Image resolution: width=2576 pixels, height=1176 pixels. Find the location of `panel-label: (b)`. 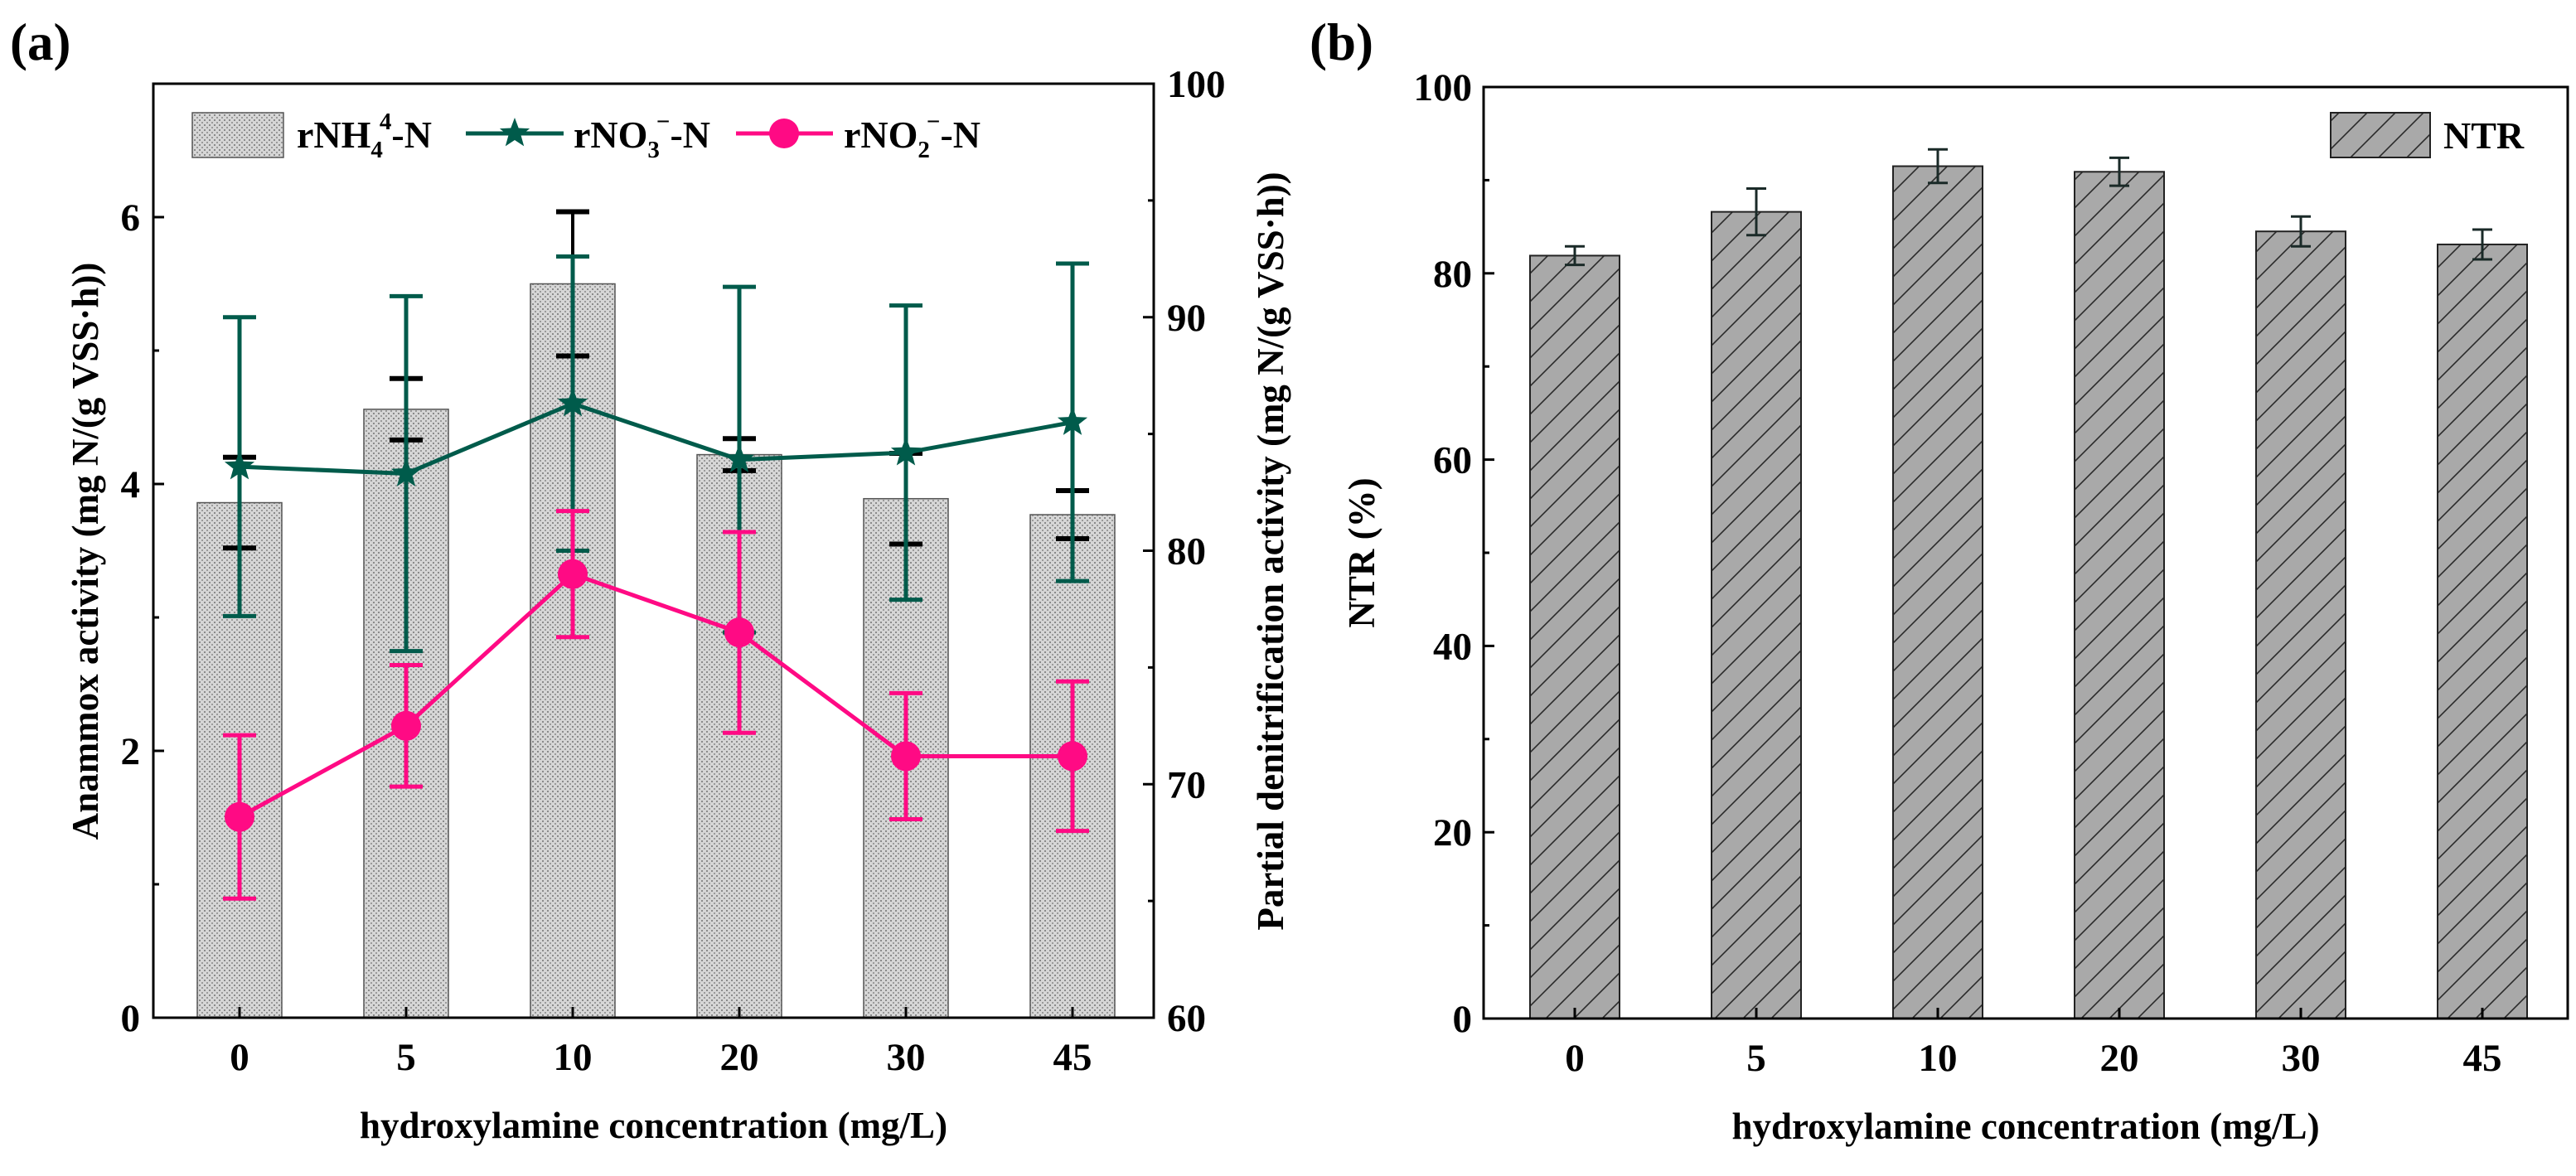

panel-label: (b) is located at coordinates (1341, 42).